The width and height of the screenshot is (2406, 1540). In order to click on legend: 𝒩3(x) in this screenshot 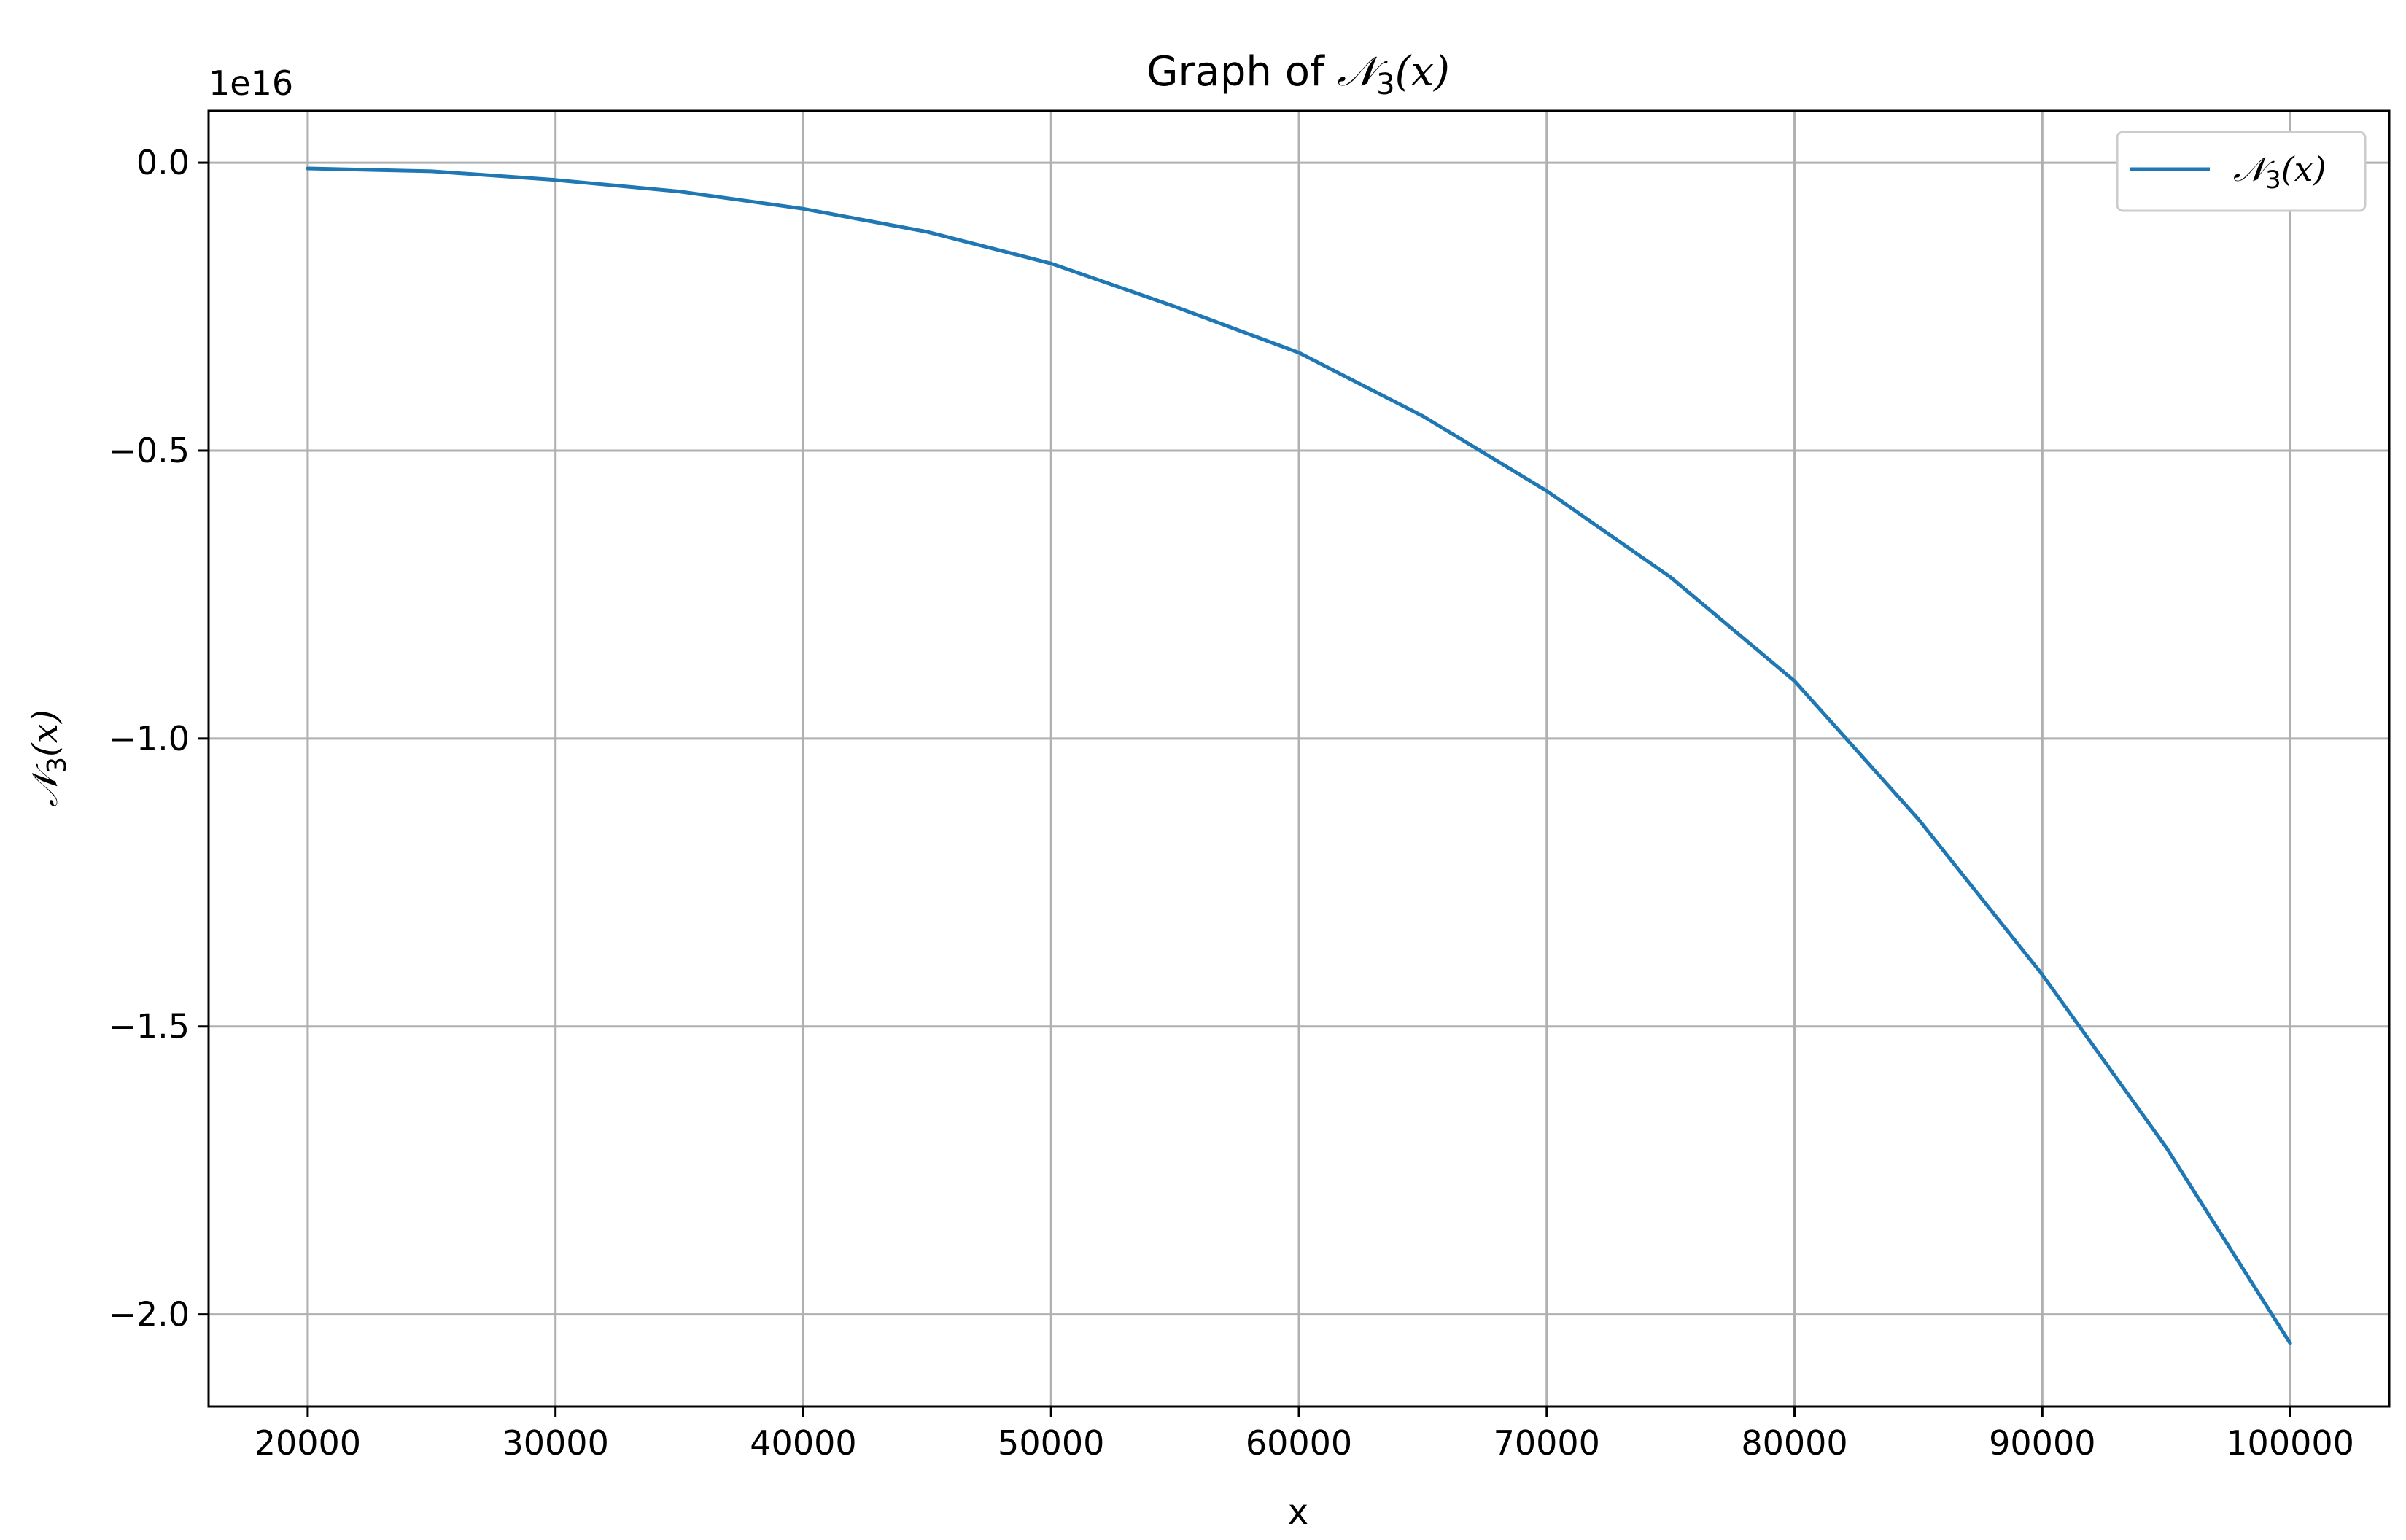, I will do `click(2241, 171)`.